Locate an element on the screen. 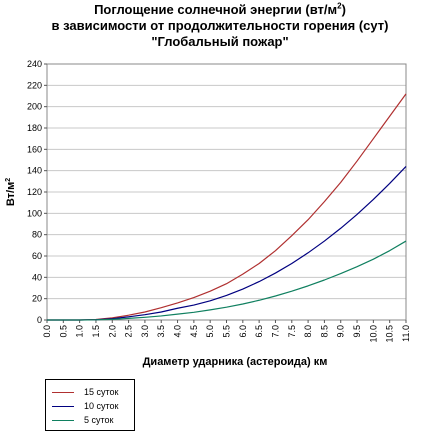 The image size is (440, 434). y-tick-label: 0 is located at coordinates (39, 320).